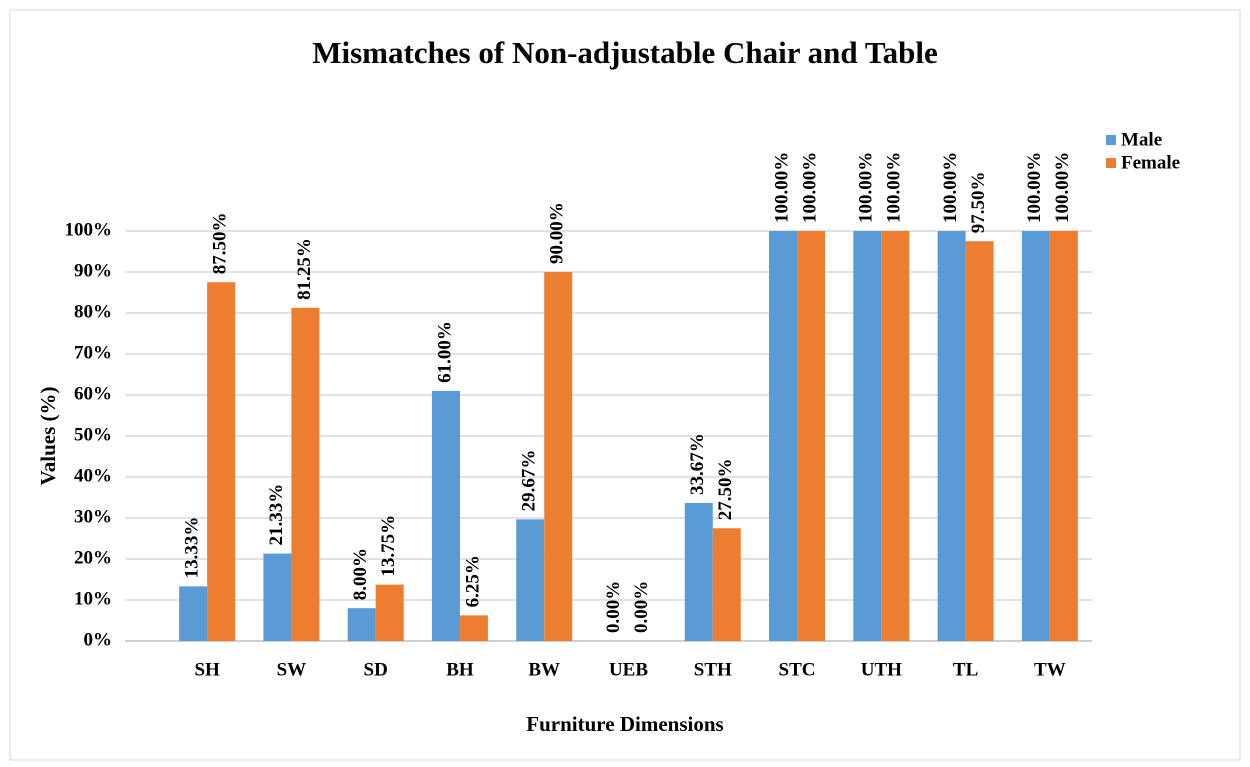  I want to click on x-tick-label: SH, so click(207, 669).